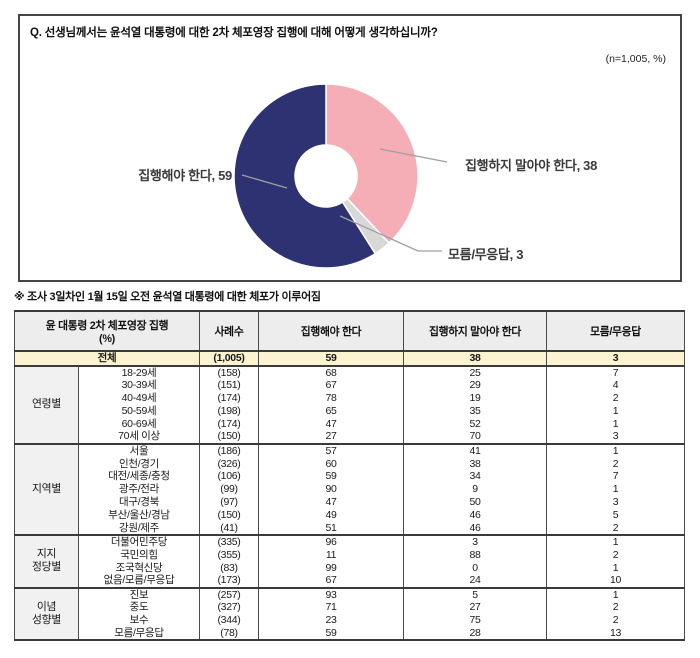  What do you see at coordinates (331, 568) in the screenshot?
I see `cell-value-execute: 99` at bounding box center [331, 568].